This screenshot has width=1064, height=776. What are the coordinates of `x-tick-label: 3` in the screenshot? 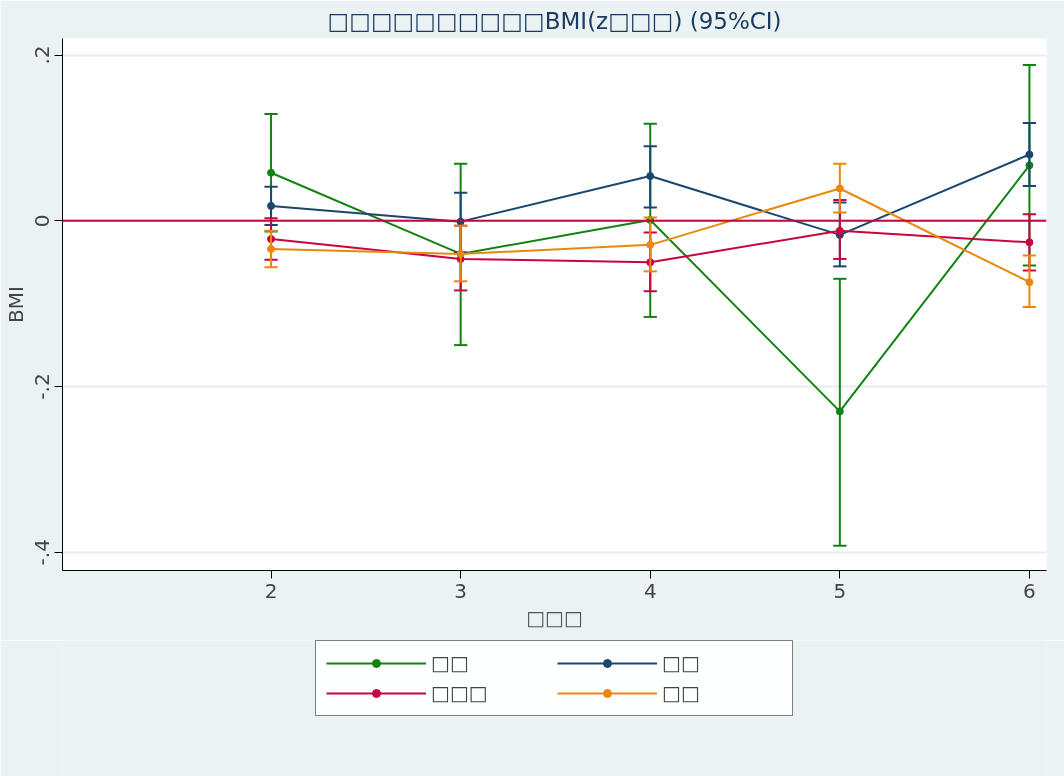 It's located at (461, 590).